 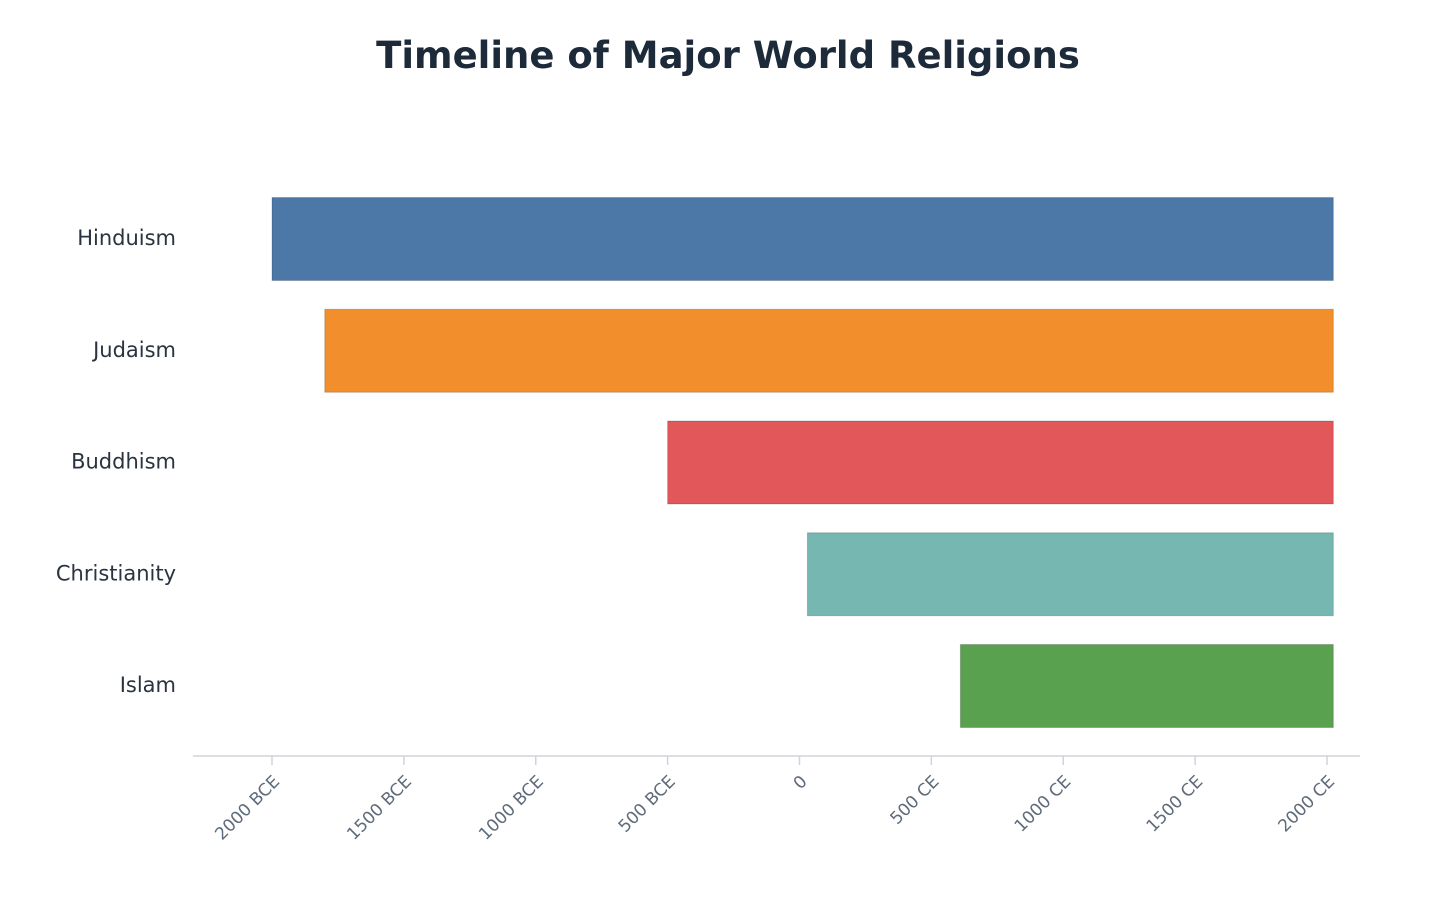 What do you see at coordinates (116, 573) in the screenshot?
I see `category-label: Christianity` at bounding box center [116, 573].